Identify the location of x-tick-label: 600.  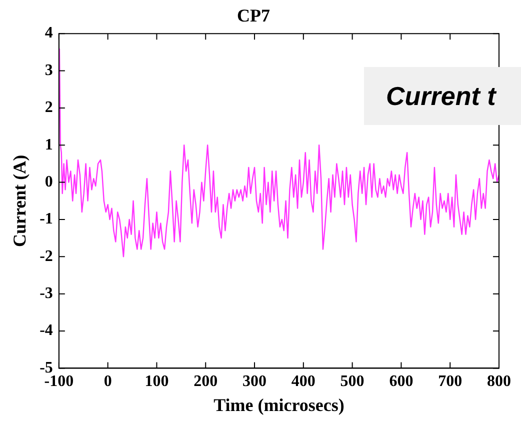
(401, 381).